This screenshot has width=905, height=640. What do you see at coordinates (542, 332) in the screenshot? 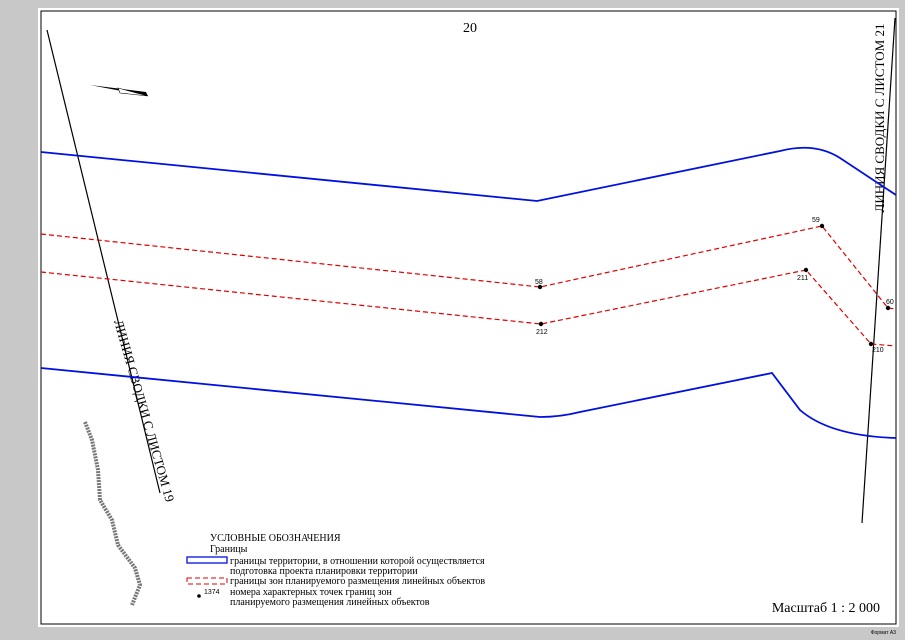
I see `point-label: 212` at bounding box center [542, 332].